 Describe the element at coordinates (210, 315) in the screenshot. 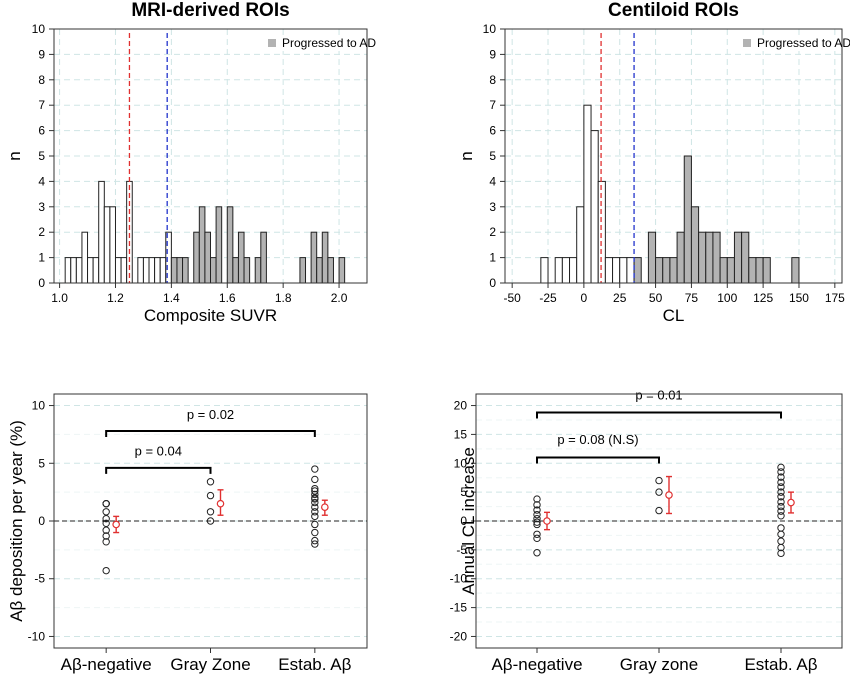

I see `x-axis-label: Composite SUVR` at that location.